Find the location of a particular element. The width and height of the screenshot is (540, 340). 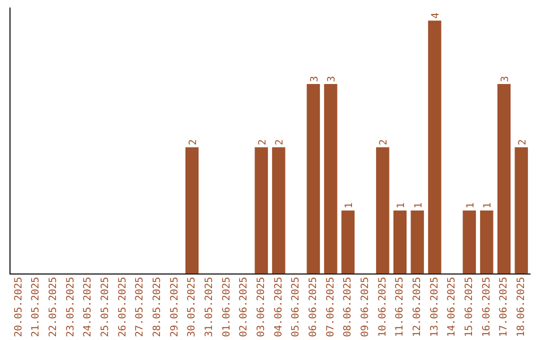

x-tick-label: 28.05.2025 is located at coordinates (157, 307).